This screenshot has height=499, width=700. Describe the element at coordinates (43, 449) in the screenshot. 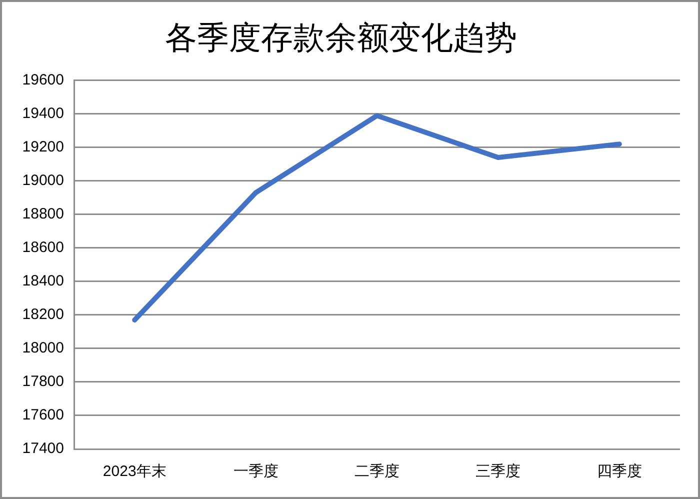

I see `y-tick-label: 17400` at that location.